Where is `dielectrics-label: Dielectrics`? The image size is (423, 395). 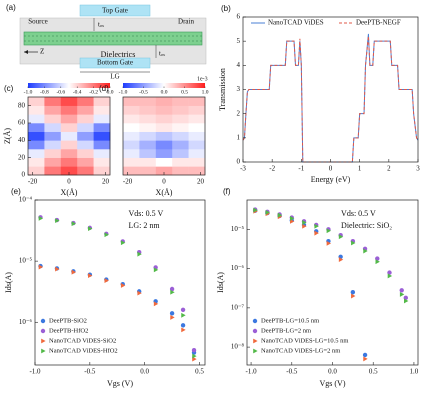 dielectrics-label: Dielectrics is located at coordinates (118, 54).